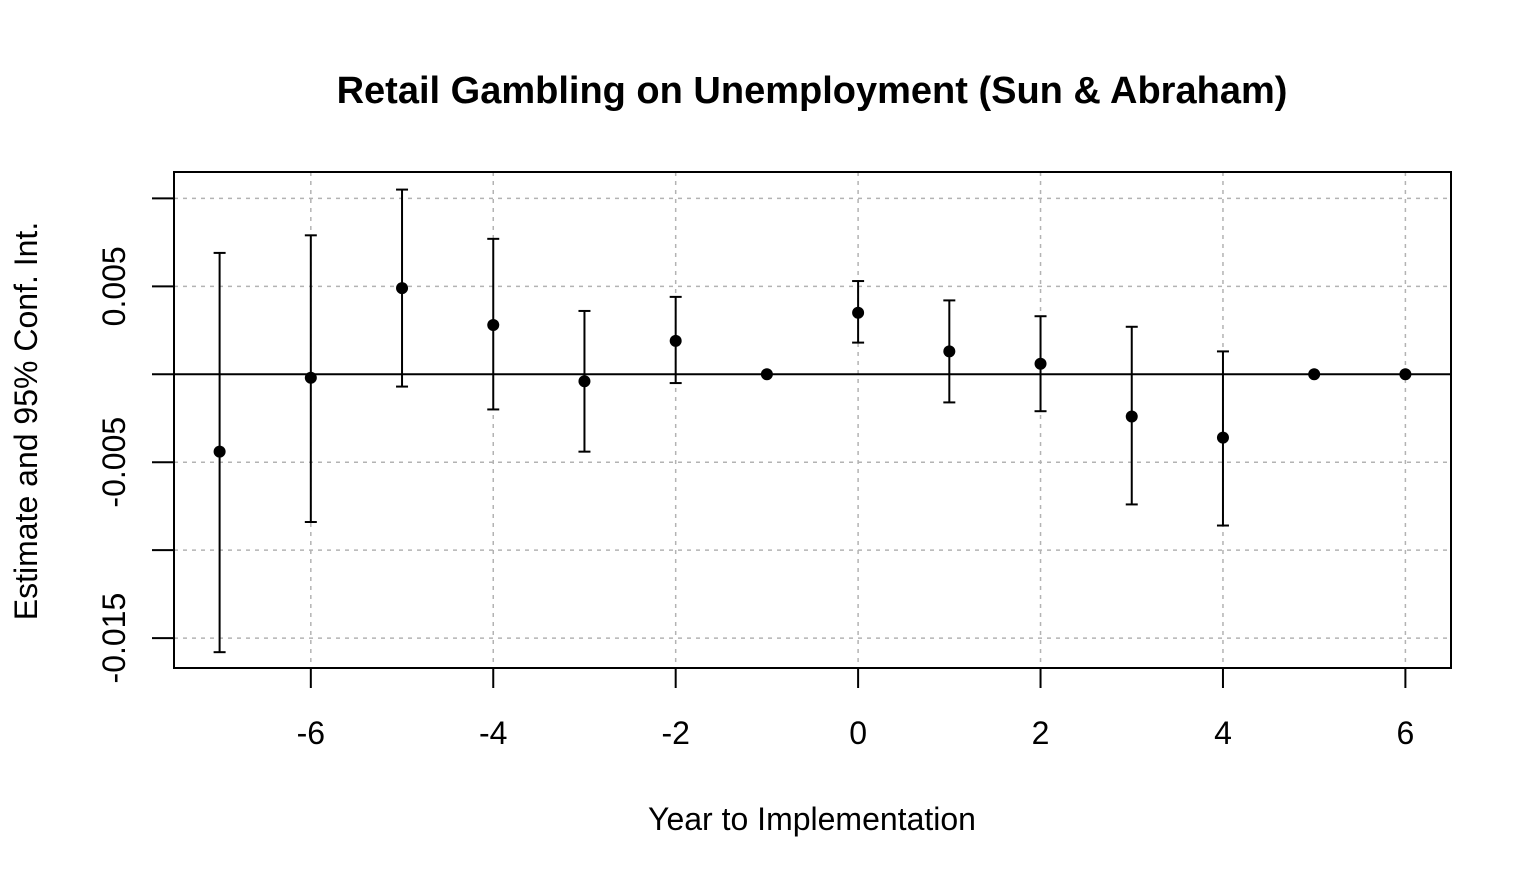 This screenshot has height=884, width=1540. Describe the element at coordinates (114, 286) in the screenshot. I see `y-tick-label: 0.005` at that location.